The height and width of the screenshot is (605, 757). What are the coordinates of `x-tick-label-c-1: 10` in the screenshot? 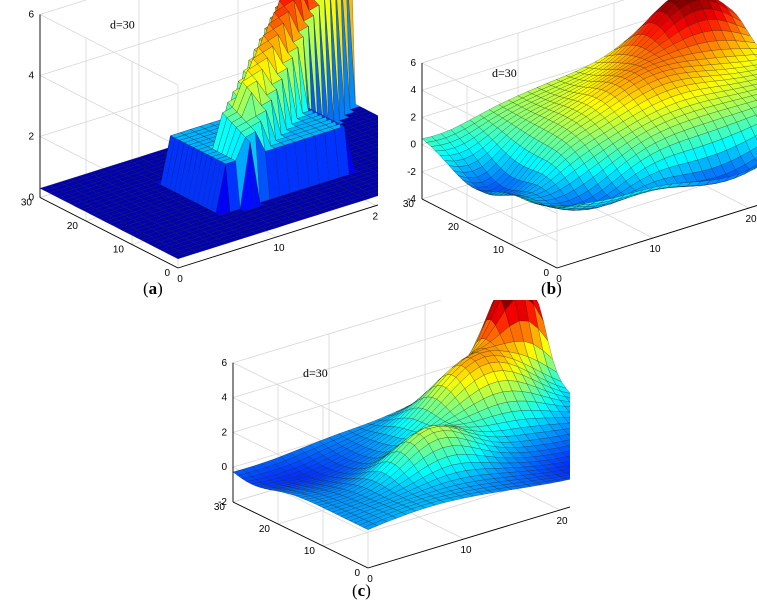 It's located at (466, 550).